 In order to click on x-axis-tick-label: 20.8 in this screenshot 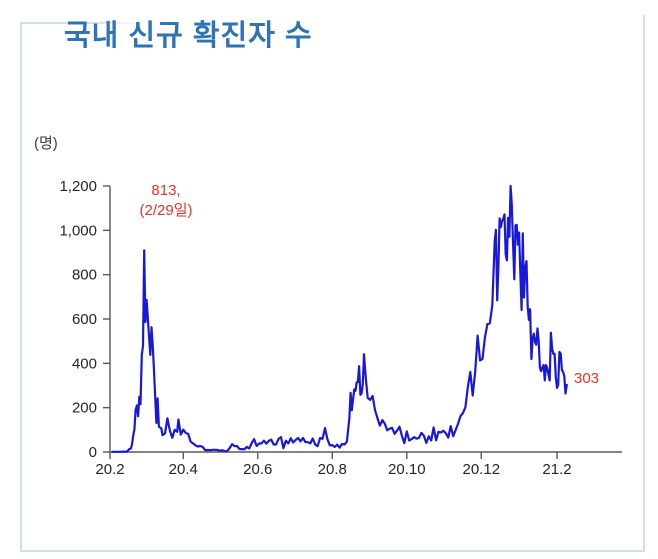, I will do `click(332, 469)`.